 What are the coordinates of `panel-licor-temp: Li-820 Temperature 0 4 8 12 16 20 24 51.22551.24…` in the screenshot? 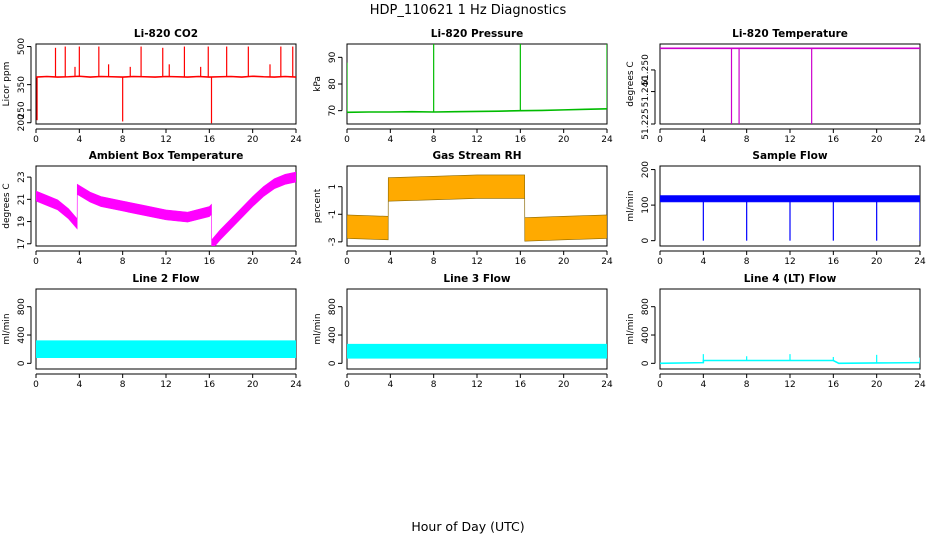 It's located at (776, 86).